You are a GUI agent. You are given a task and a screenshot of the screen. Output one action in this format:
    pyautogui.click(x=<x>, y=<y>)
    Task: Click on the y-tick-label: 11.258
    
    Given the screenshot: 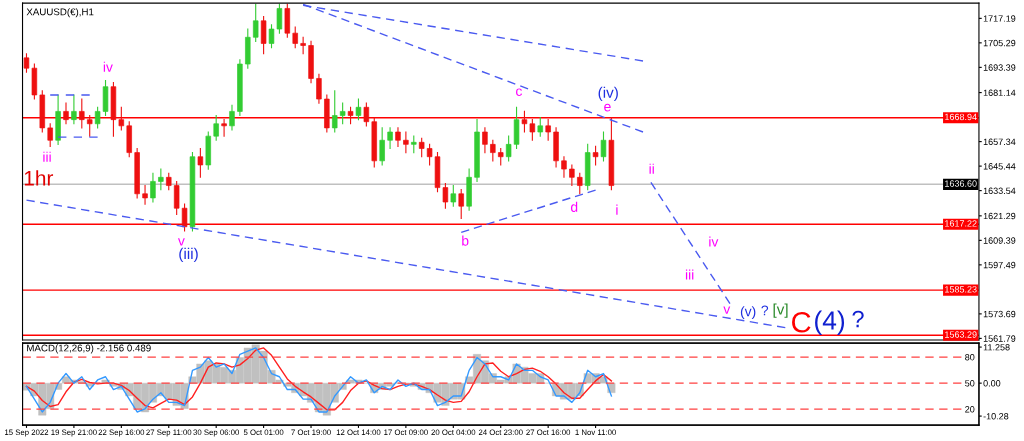 What is the action you would take?
    pyautogui.click(x=996, y=347)
    